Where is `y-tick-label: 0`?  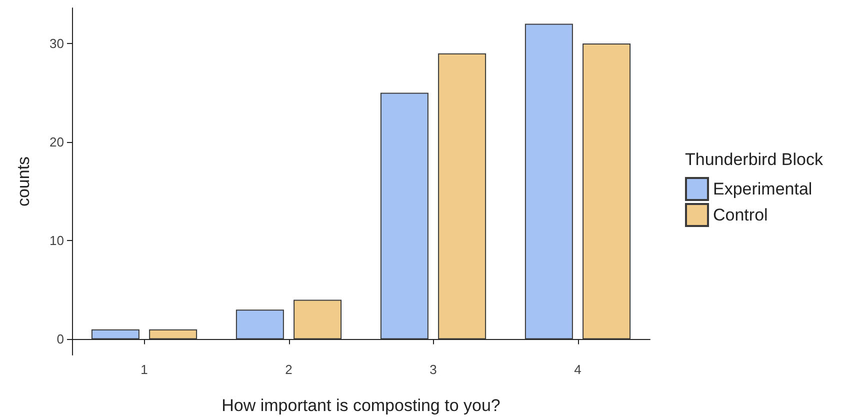 y-tick-label: 0 is located at coordinates (60, 339).